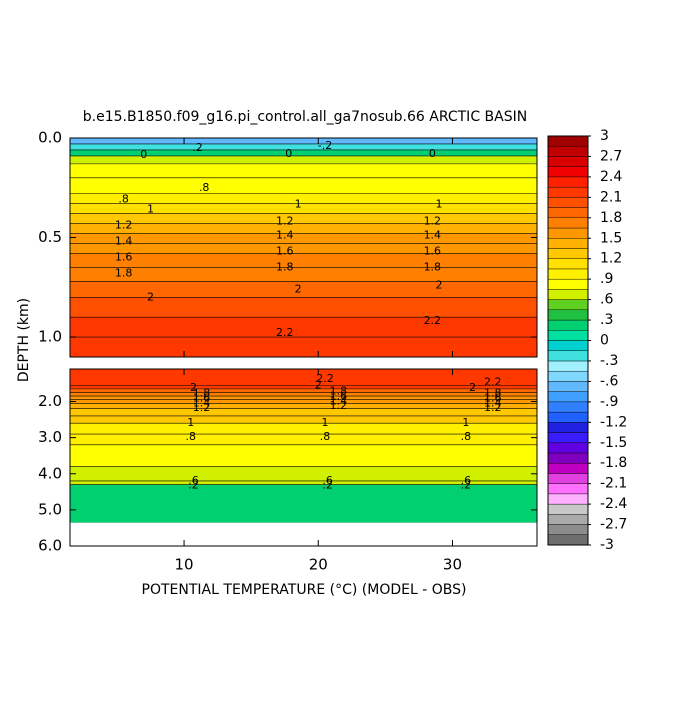  What do you see at coordinates (611, 238) in the screenshot?
I see `colorbar-tick-label: 1.5` at bounding box center [611, 238].